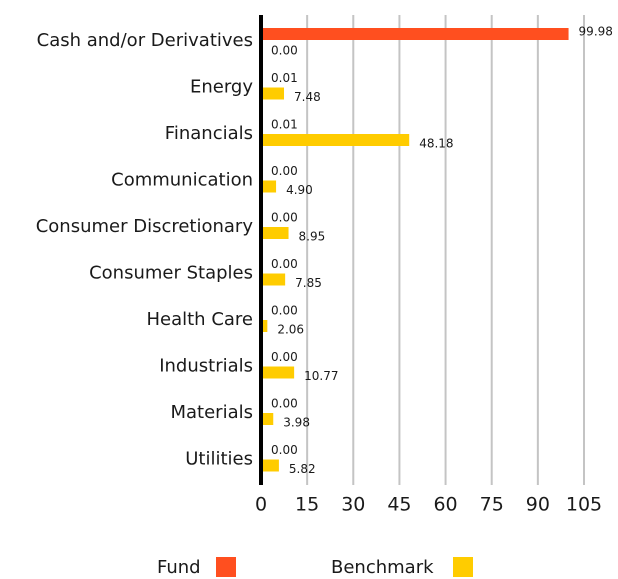  What do you see at coordinates (296, 423) in the screenshot?
I see `value-label: 3.98` at bounding box center [296, 423].